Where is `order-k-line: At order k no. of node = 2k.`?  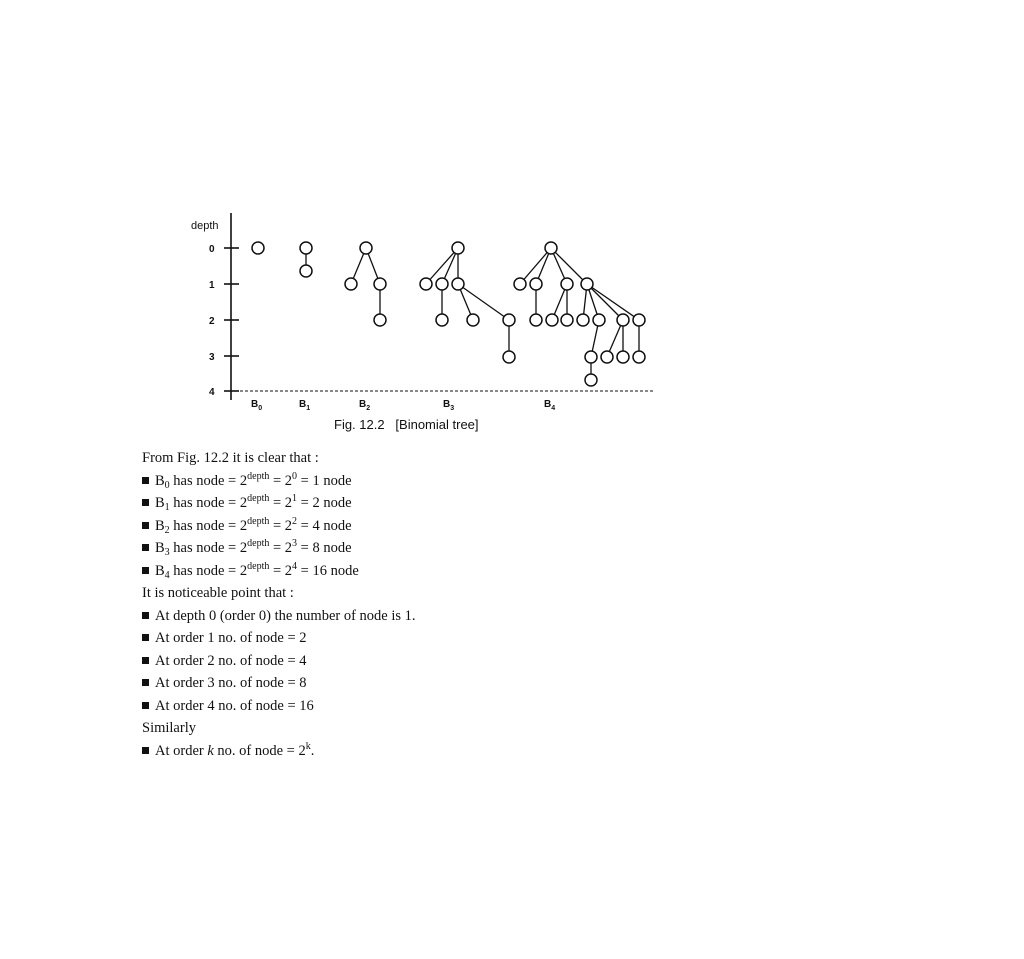
order-k-line: At order k no. of node = 2k. is located at coordinates (279, 751).